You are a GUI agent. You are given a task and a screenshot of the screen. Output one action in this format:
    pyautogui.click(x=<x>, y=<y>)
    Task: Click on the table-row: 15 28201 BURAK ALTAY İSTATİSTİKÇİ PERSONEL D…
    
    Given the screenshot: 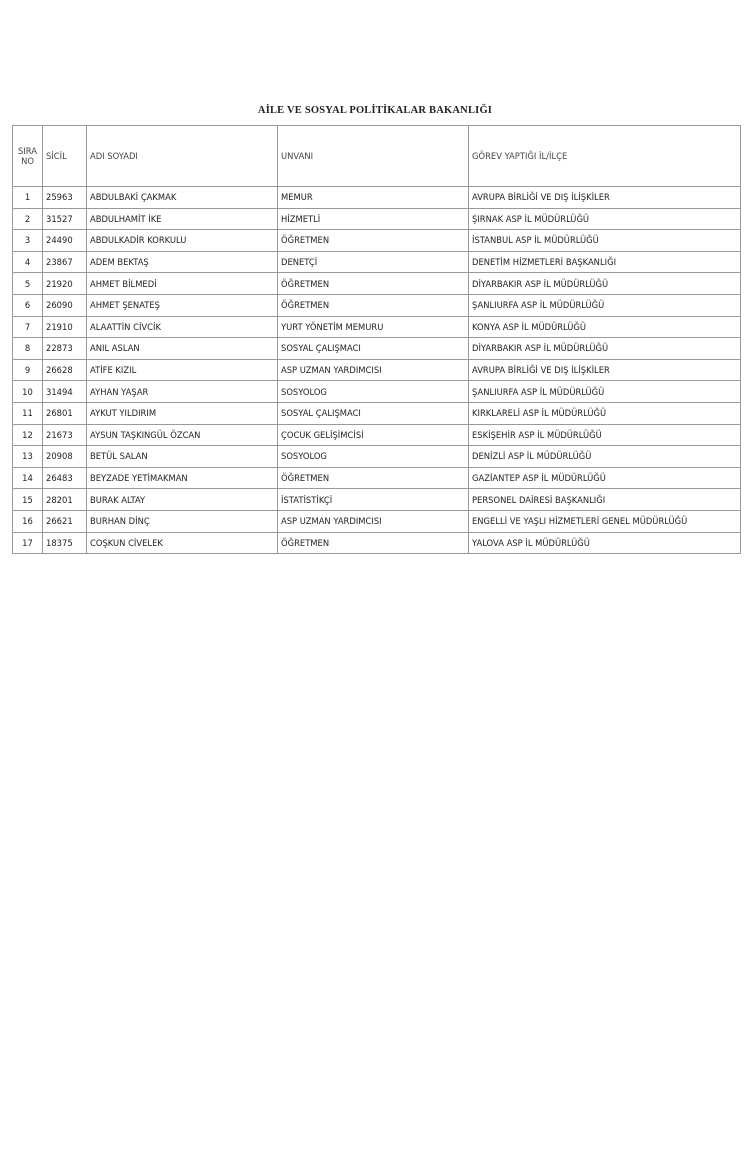 What is the action you would take?
    pyautogui.click(x=376, y=499)
    